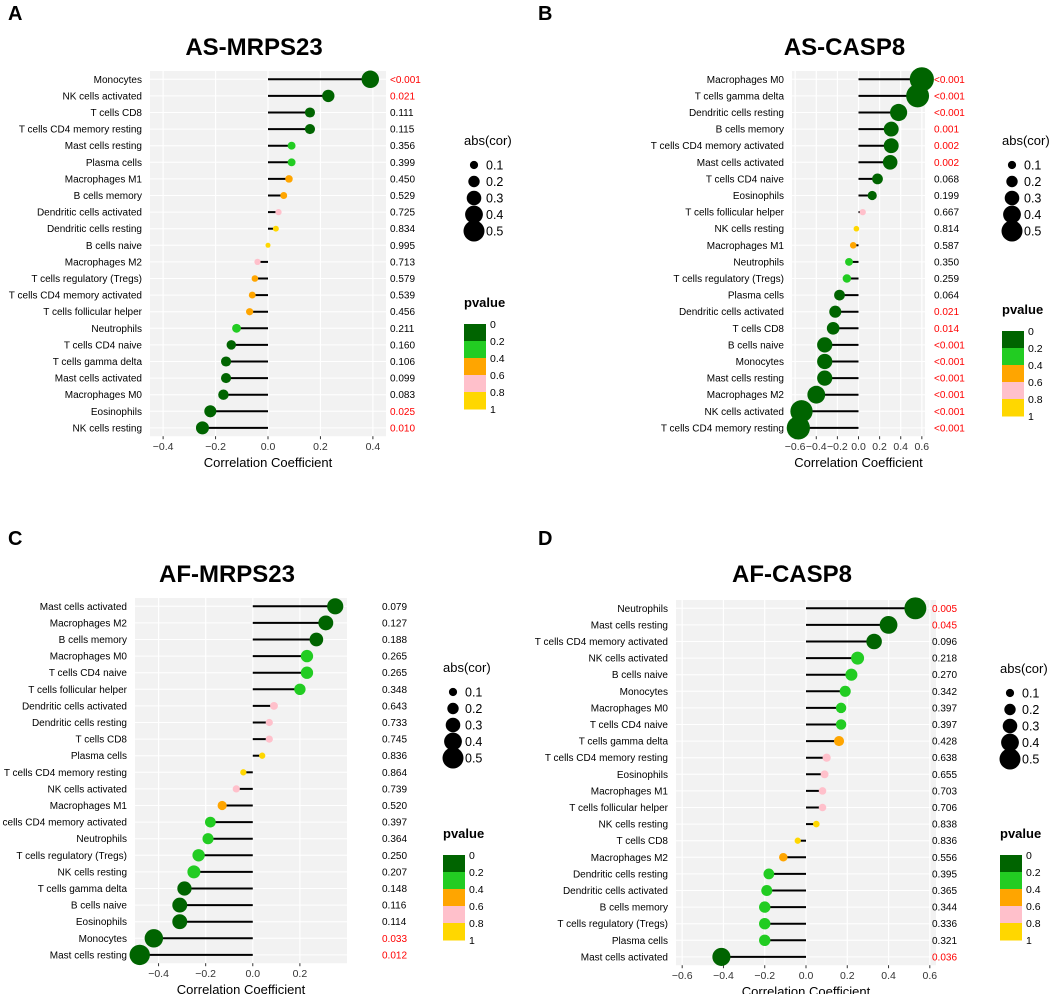  What do you see at coordinates (944, 659) in the screenshot?
I see `pvalue-label: 0.218` at bounding box center [944, 659].